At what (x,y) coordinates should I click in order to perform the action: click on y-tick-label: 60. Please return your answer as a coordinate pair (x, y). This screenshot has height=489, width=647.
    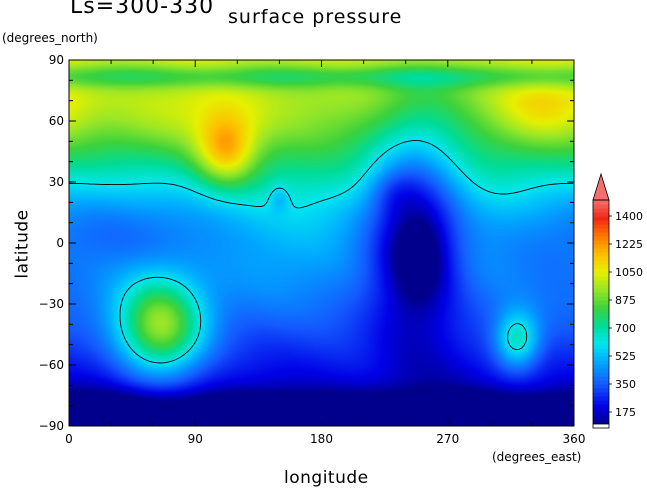
    Looking at the image, I should click on (56, 121).